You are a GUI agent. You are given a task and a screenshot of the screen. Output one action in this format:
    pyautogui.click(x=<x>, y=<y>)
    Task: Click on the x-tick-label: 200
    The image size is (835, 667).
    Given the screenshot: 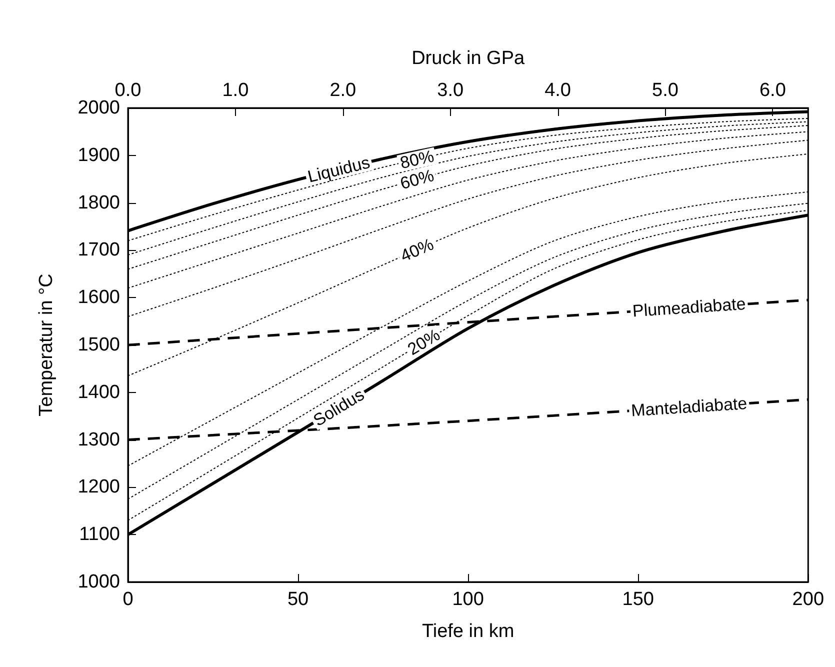 What is the action you would take?
    pyautogui.click(x=808, y=599)
    